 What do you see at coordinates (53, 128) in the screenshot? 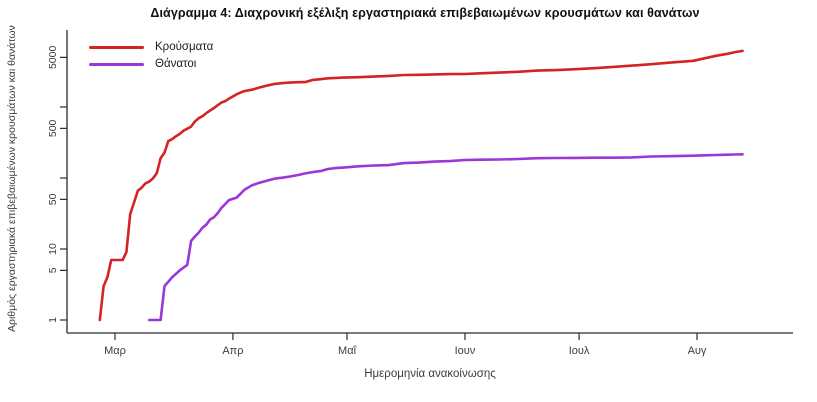
I see `y-tick-label: 500` at bounding box center [53, 128].